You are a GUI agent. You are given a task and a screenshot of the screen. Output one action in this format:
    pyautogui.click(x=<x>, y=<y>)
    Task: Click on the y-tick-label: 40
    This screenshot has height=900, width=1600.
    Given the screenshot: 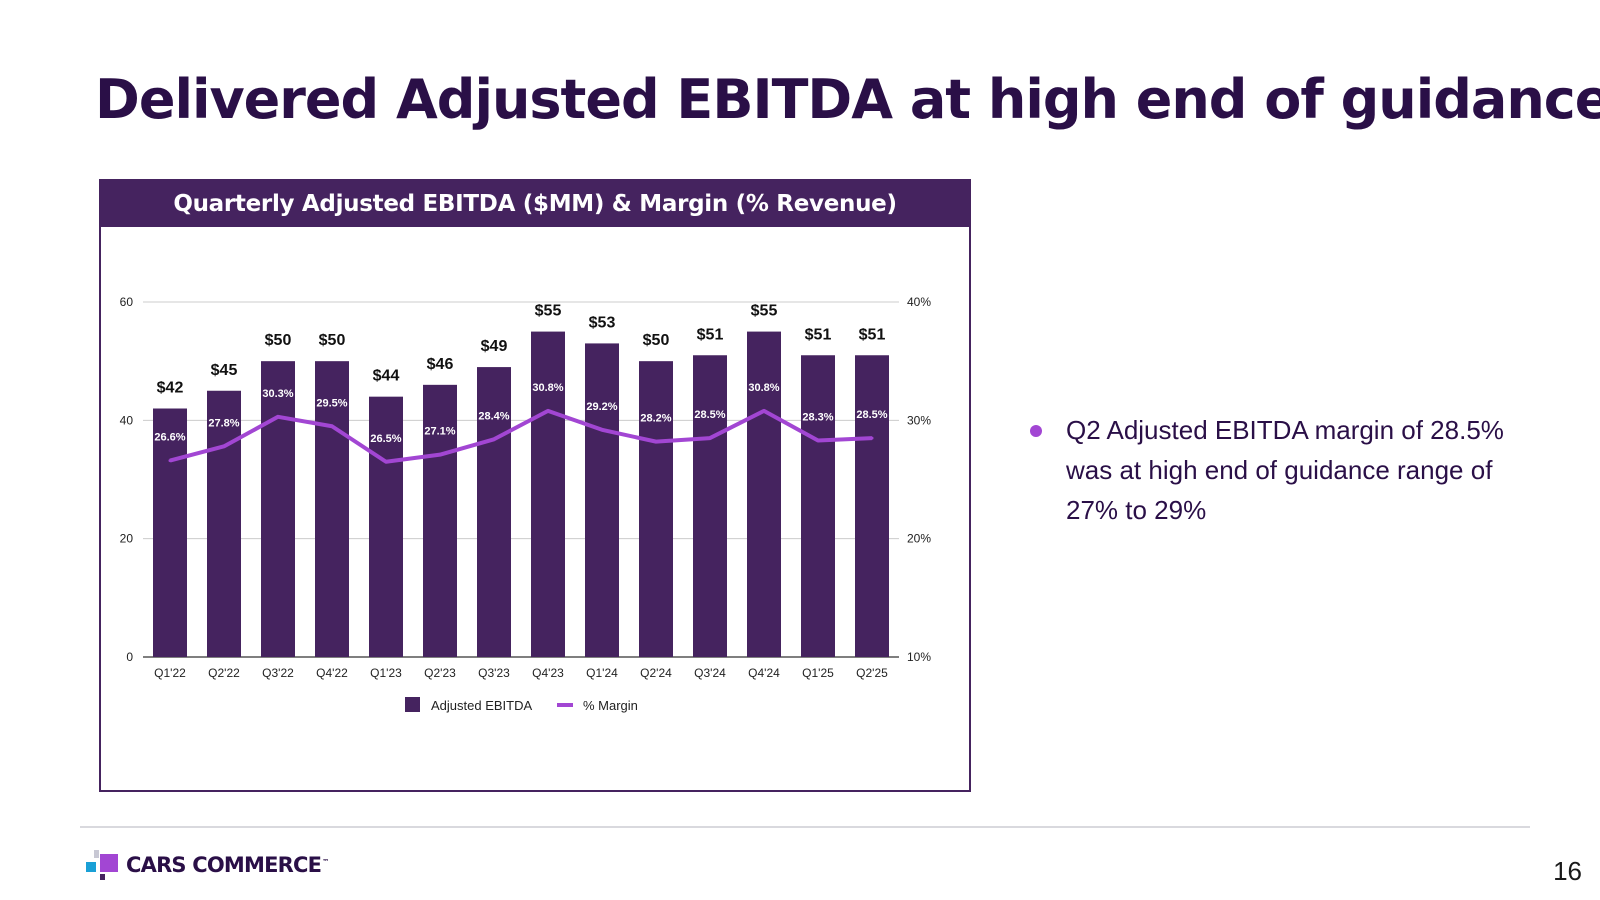 What is the action you would take?
    pyautogui.click(x=127, y=420)
    